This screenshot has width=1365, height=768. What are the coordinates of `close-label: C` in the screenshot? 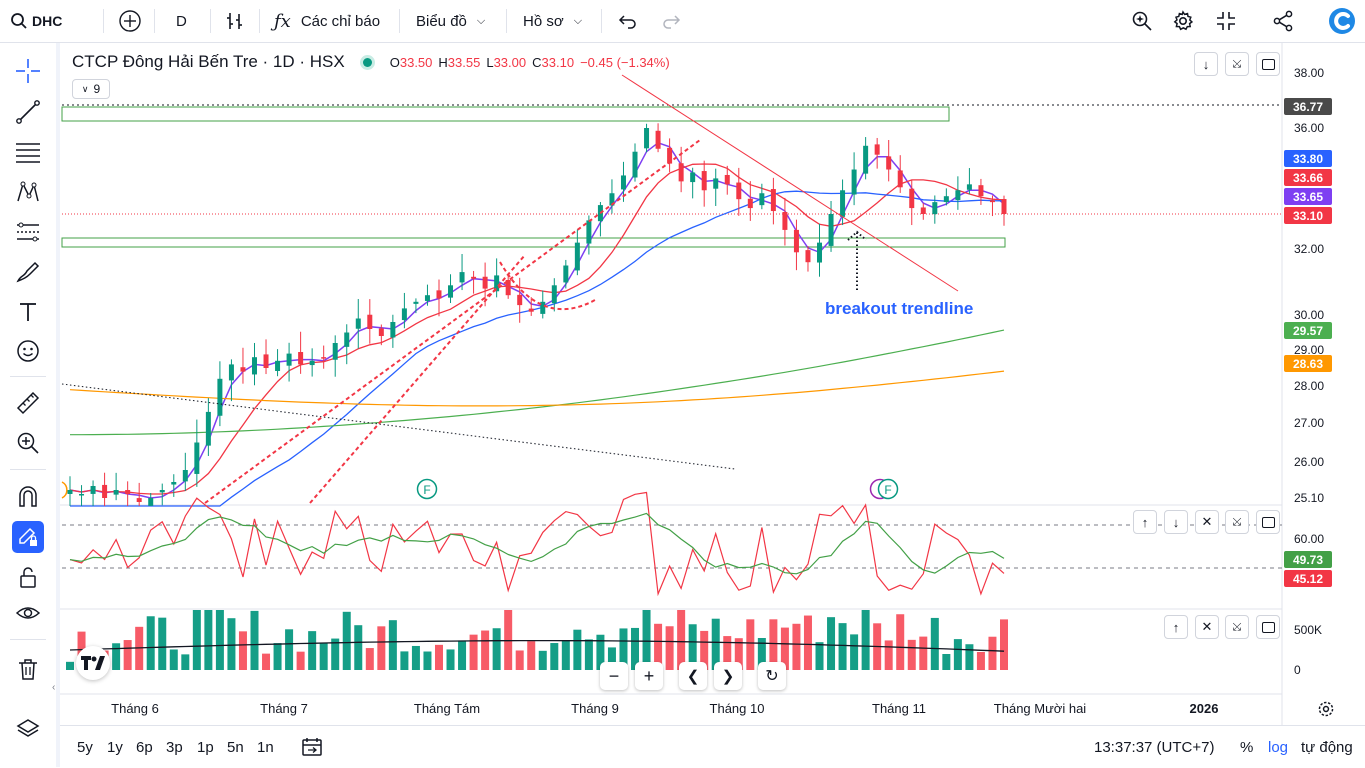 It's located at (537, 62).